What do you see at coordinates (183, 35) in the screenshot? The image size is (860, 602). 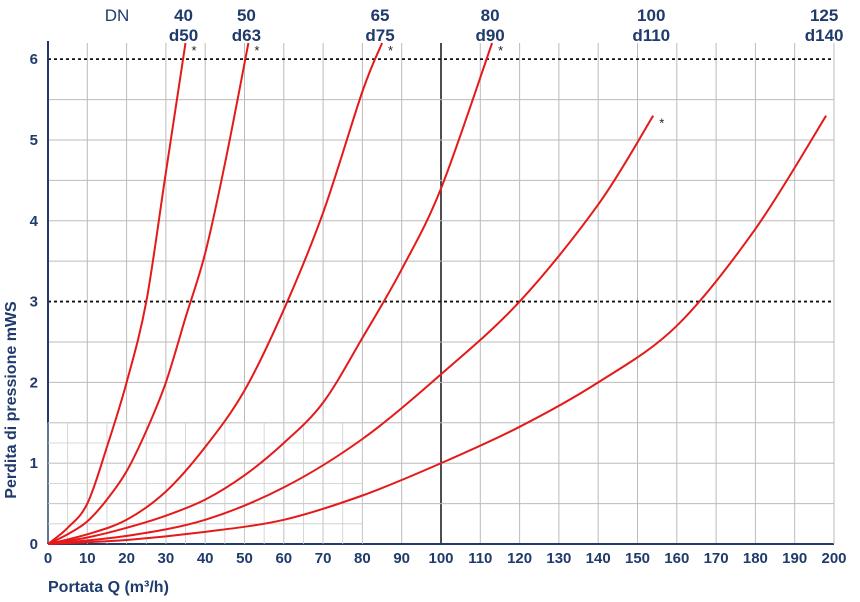 I see `series-diameter-label: d50` at bounding box center [183, 35].